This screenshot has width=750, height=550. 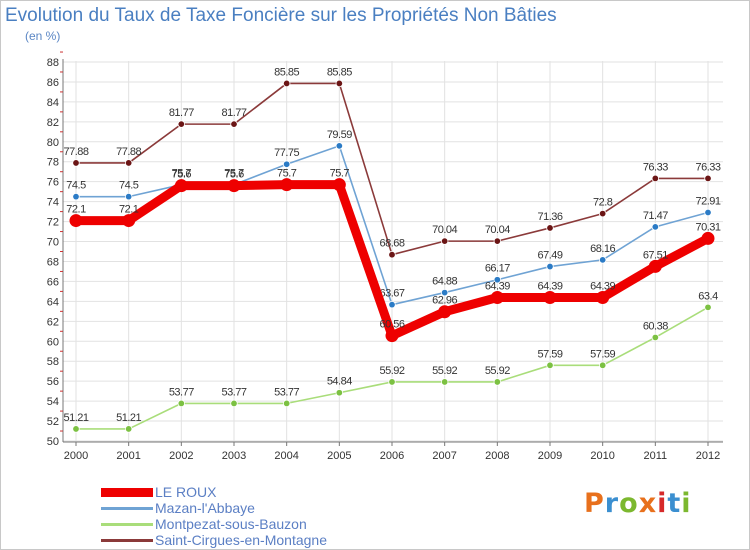 What do you see at coordinates (391, 294) in the screenshot?
I see `data-label: 63.67` at bounding box center [391, 294].